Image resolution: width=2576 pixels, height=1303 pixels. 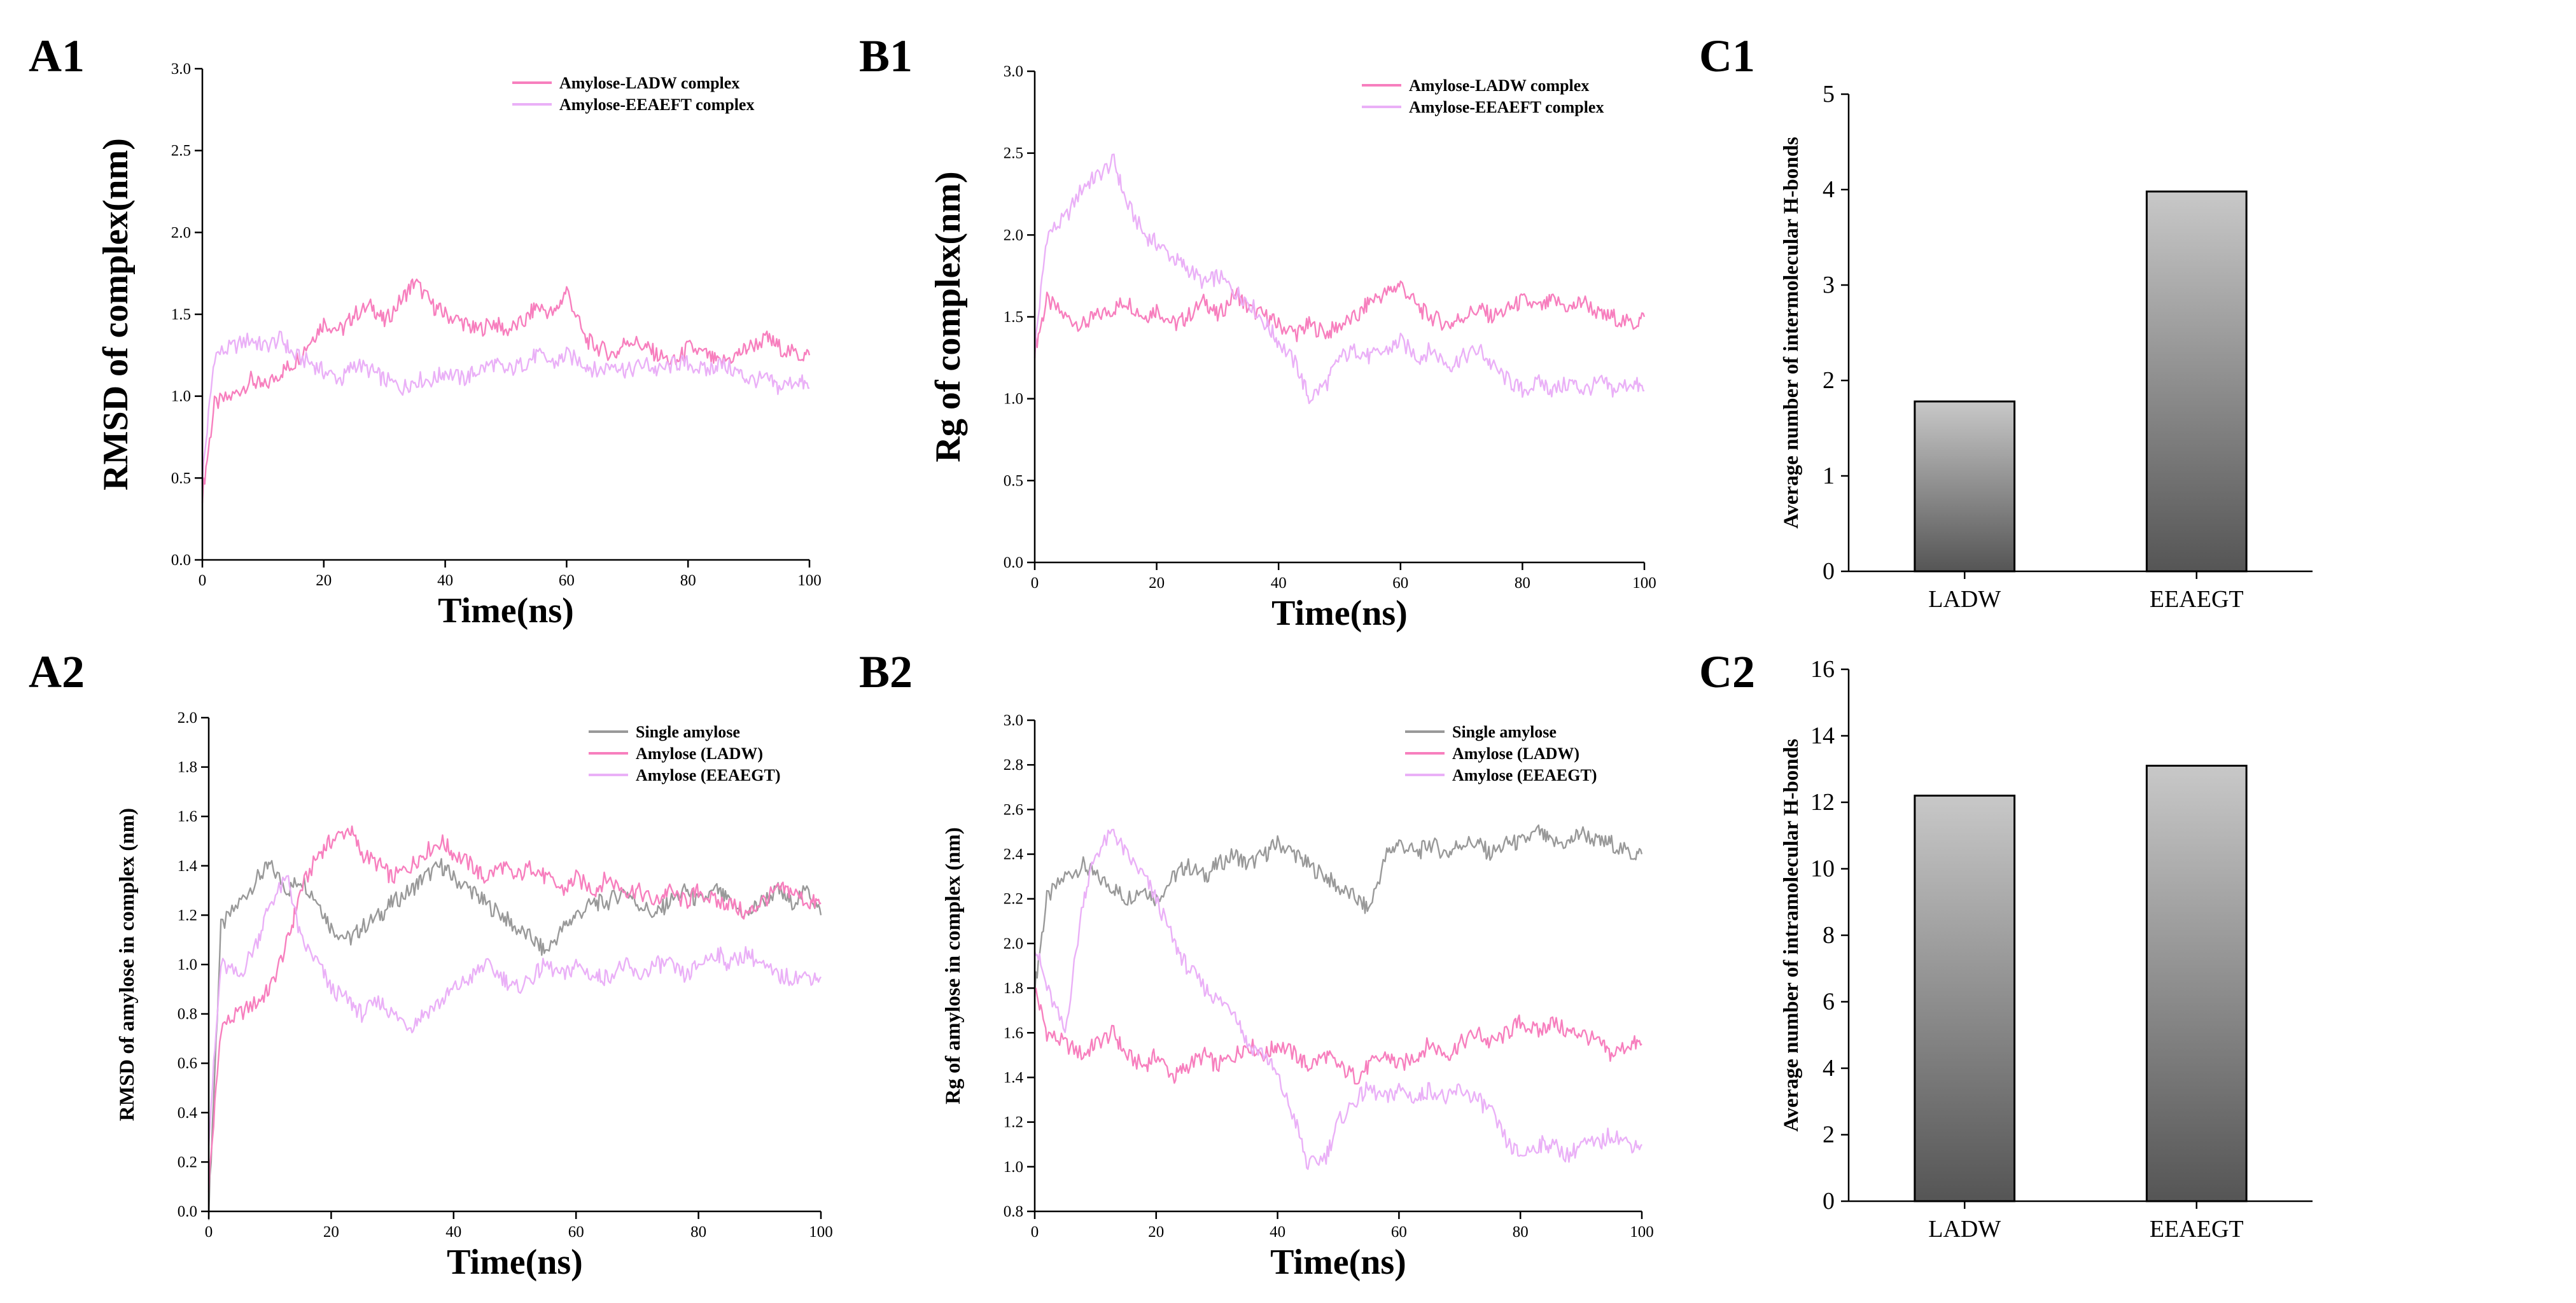 I want to click on y-tick-label: 14, so click(x=1822, y=736).